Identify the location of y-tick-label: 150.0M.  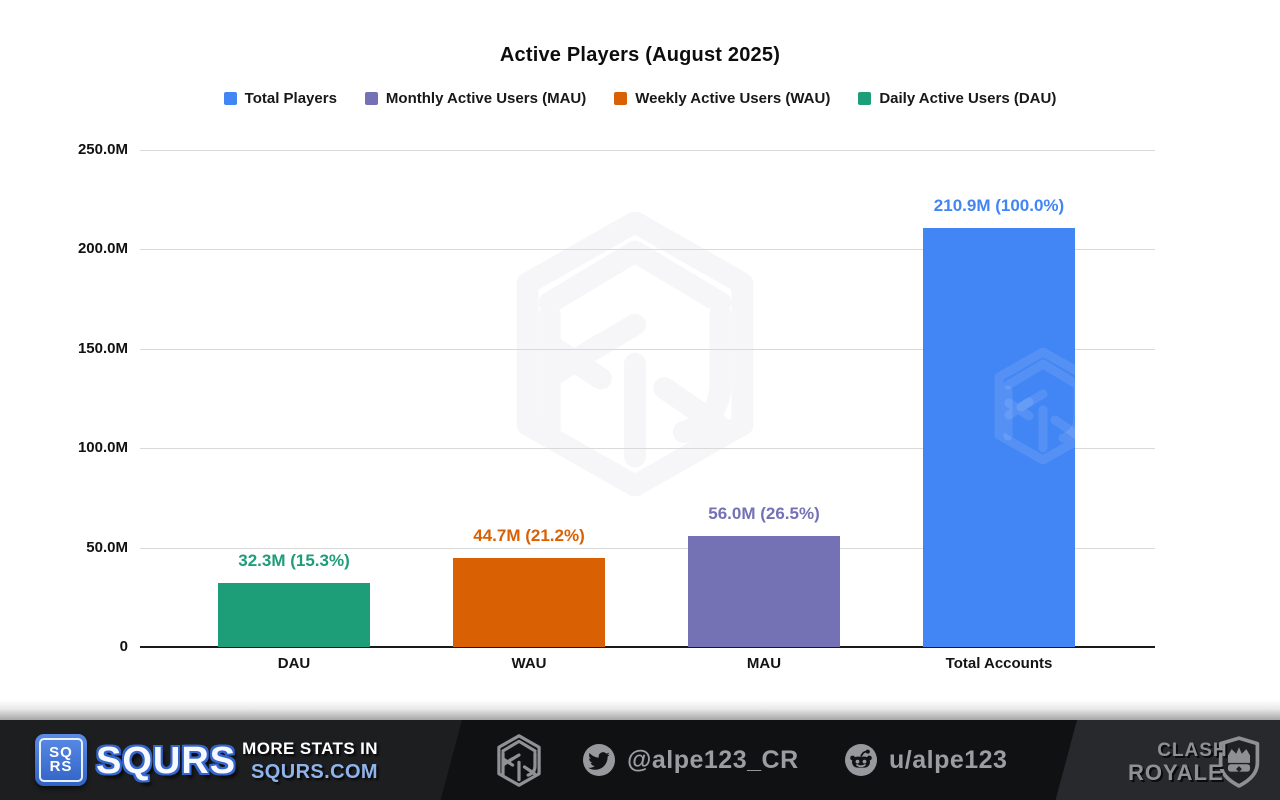
(102, 348).